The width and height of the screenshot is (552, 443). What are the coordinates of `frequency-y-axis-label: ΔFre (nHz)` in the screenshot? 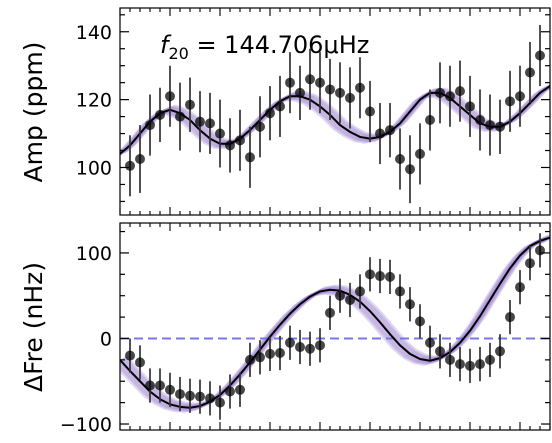 It's located at (33, 327).